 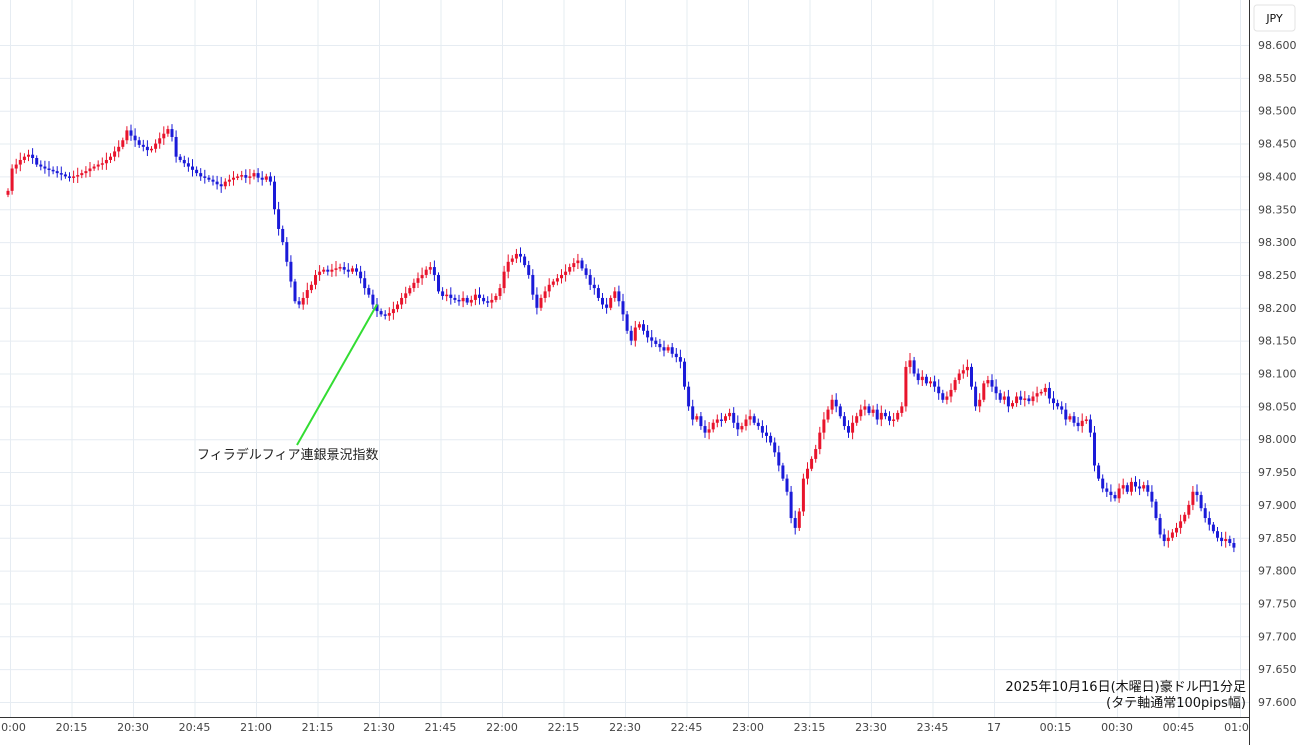 What do you see at coordinates (1277, 111) in the screenshot?
I see `price-tick-label: 98.500` at bounding box center [1277, 111].